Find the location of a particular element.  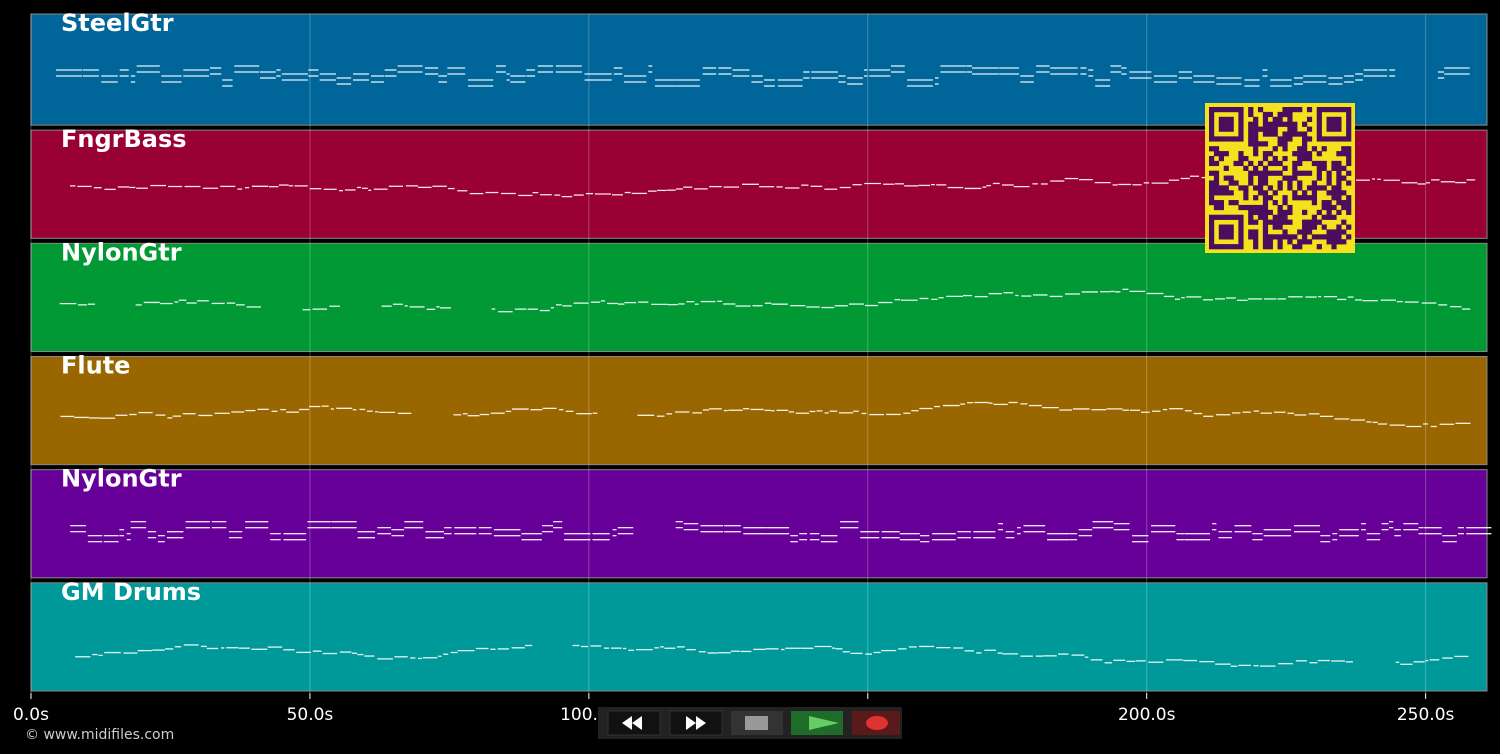

forward-button is located at coordinates (696, 723).